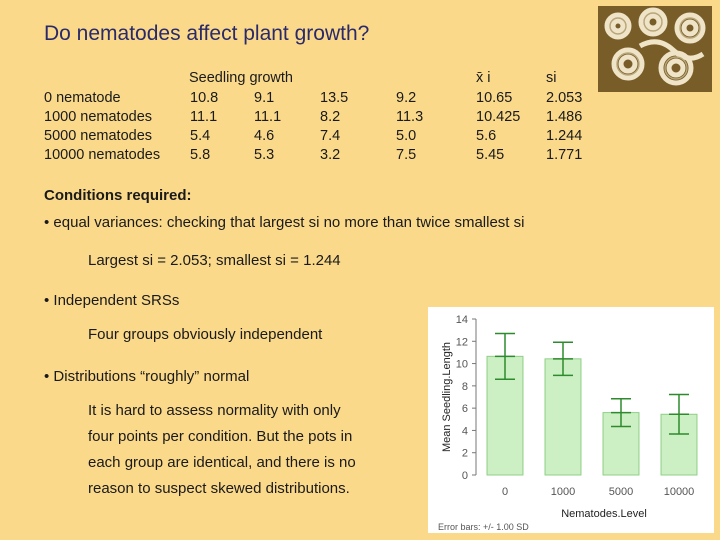  Describe the element at coordinates (563, 417) in the screenshot. I see `bar` at that location.